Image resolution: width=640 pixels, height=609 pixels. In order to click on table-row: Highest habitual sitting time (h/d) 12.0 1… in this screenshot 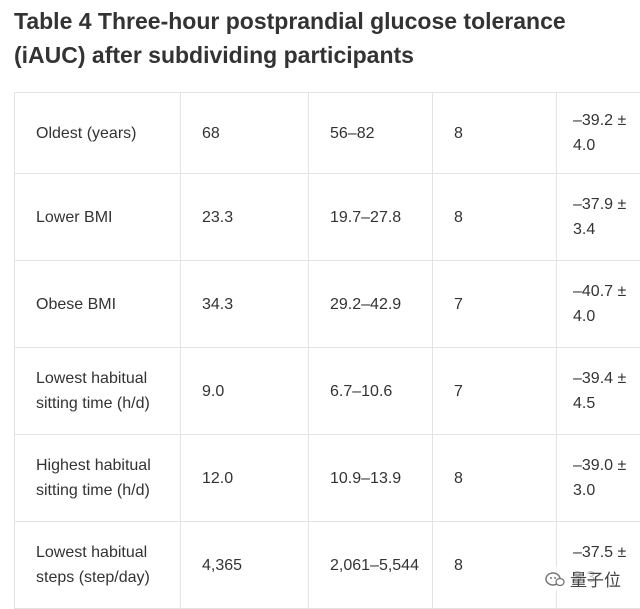, I will do `click(327, 478)`.